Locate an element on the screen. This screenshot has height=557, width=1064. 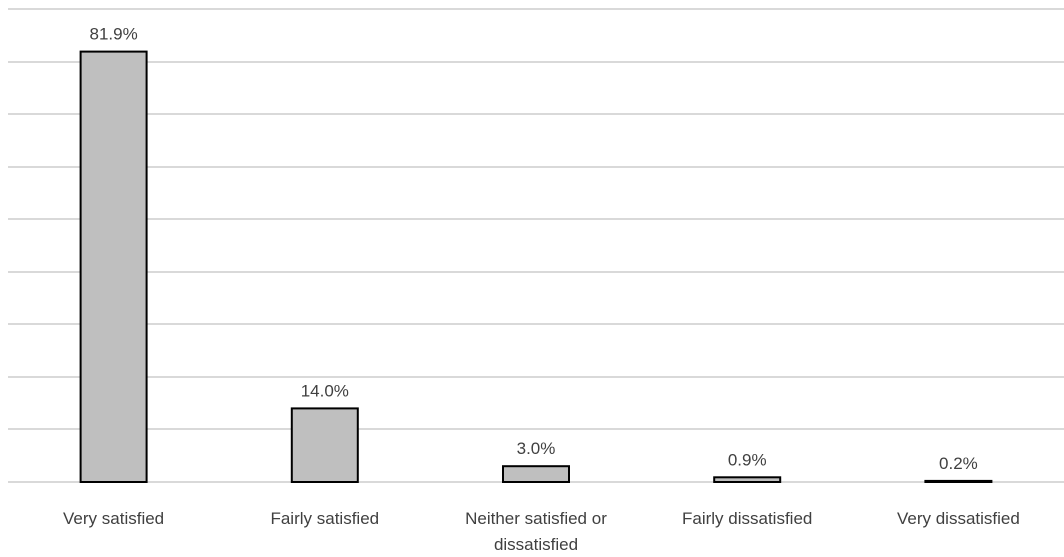
category-label-4: Very dissatisfied is located at coordinates (958, 518).